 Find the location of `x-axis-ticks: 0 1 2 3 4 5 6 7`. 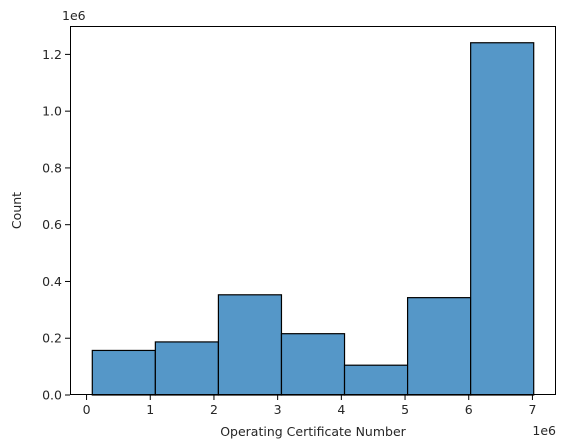

x-axis-ticks: 0 1 2 3 4 5 6 7 is located at coordinates (309, 406).